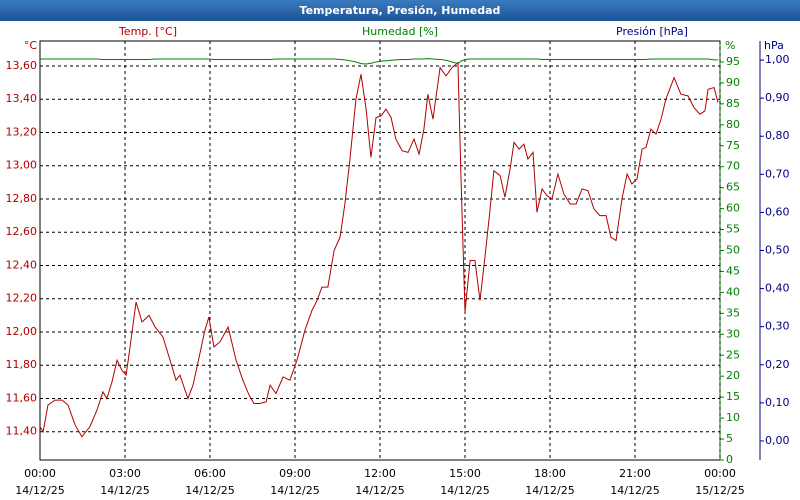 The height and width of the screenshot is (500, 800). I want to click on series-line, so click(379, 61).